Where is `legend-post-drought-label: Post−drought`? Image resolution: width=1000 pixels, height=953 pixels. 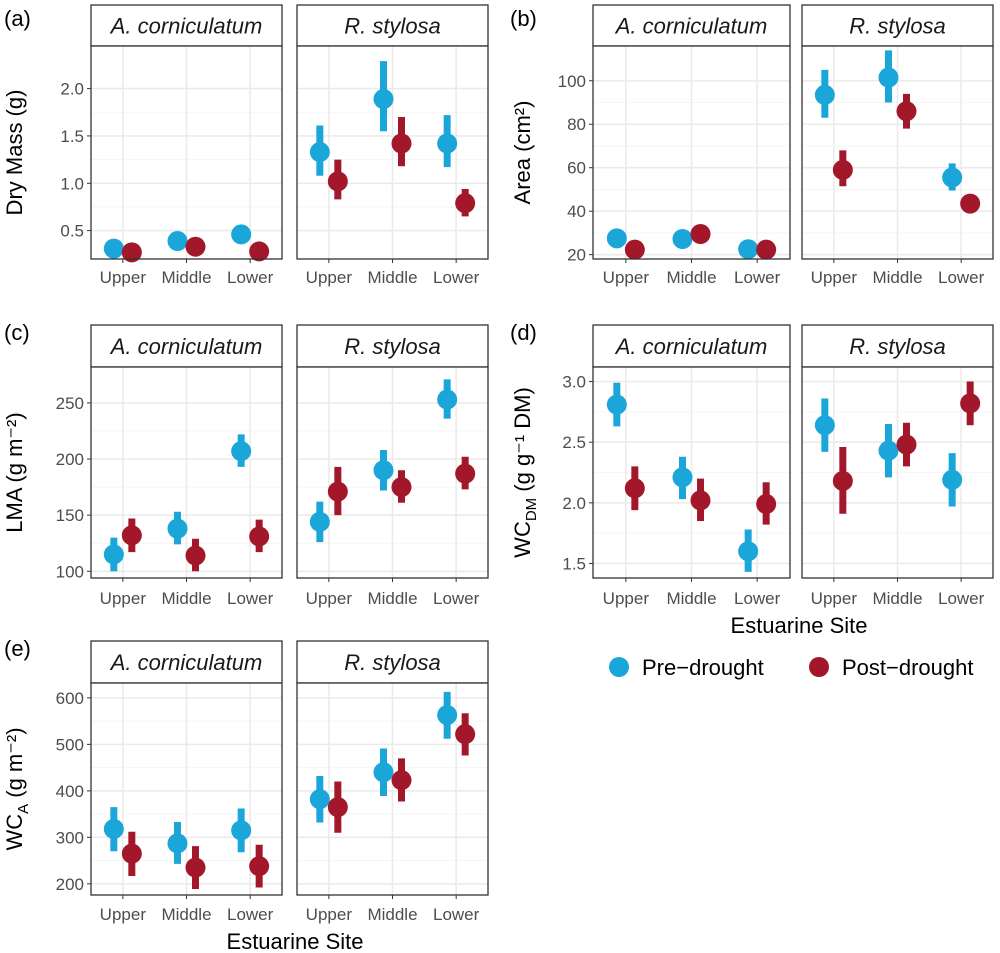
legend-post-drought-label: Post−drought is located at coordinates (907, 667).